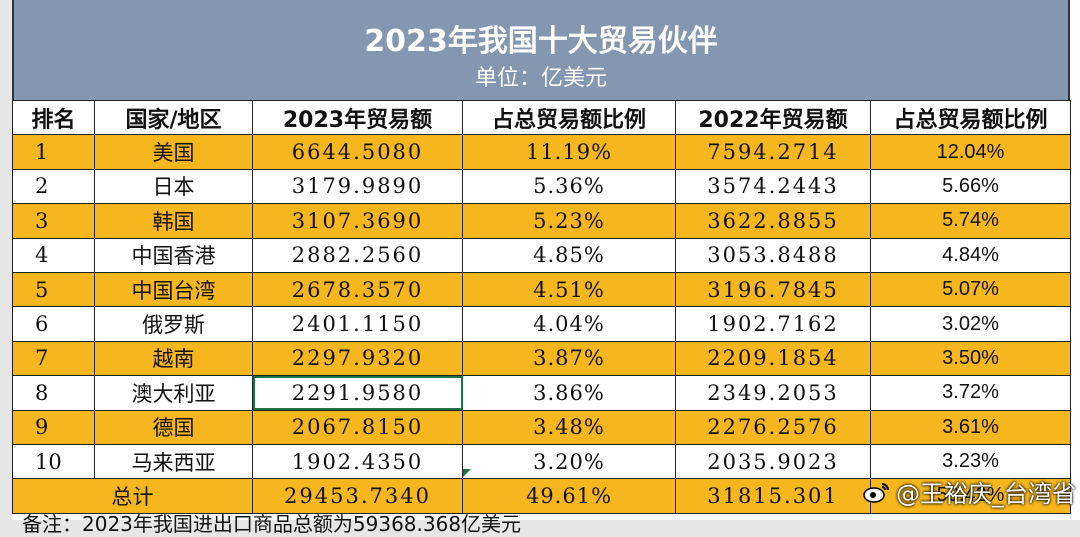  What do you see at coordinates (569, 393) in the screenshot?
I see `share-2023-cell: 3.86%` at bounding box center [569, 393].